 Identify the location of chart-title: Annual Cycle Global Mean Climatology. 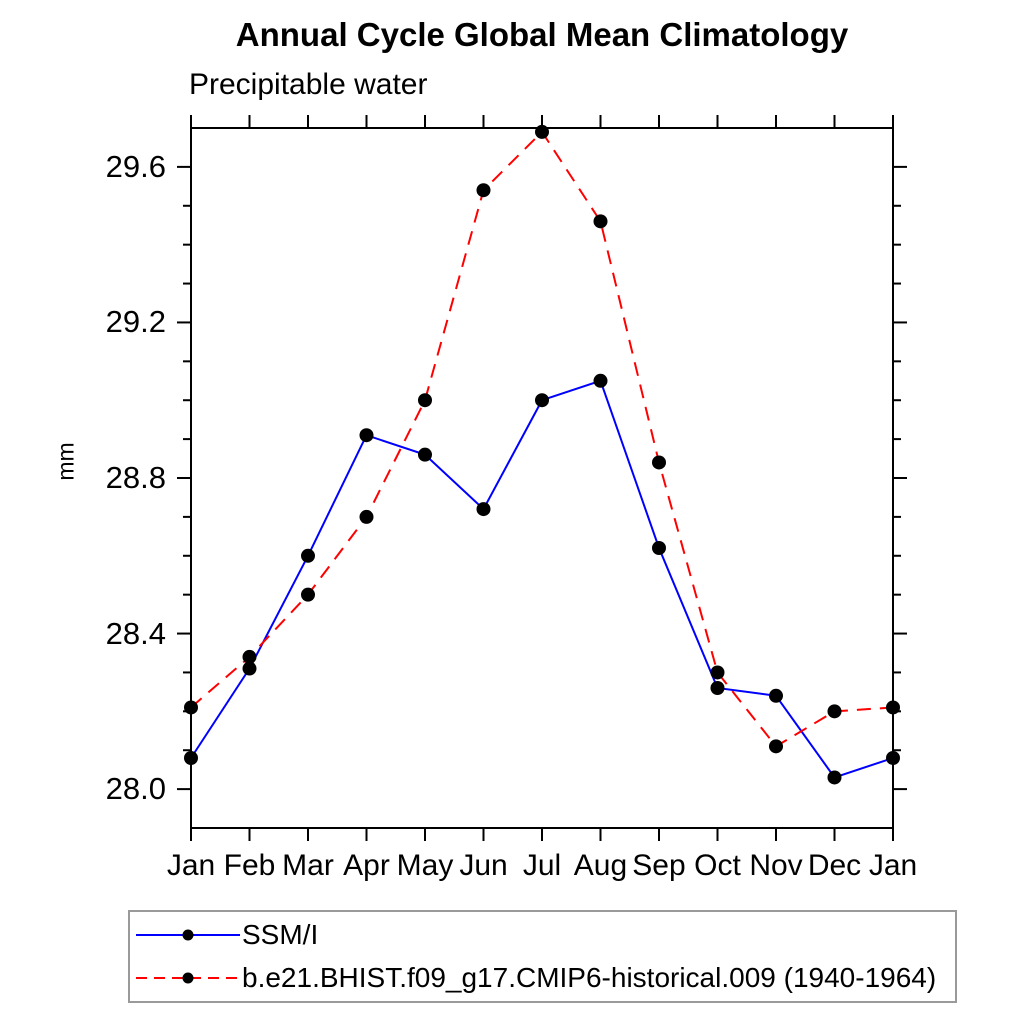
(542, 34).